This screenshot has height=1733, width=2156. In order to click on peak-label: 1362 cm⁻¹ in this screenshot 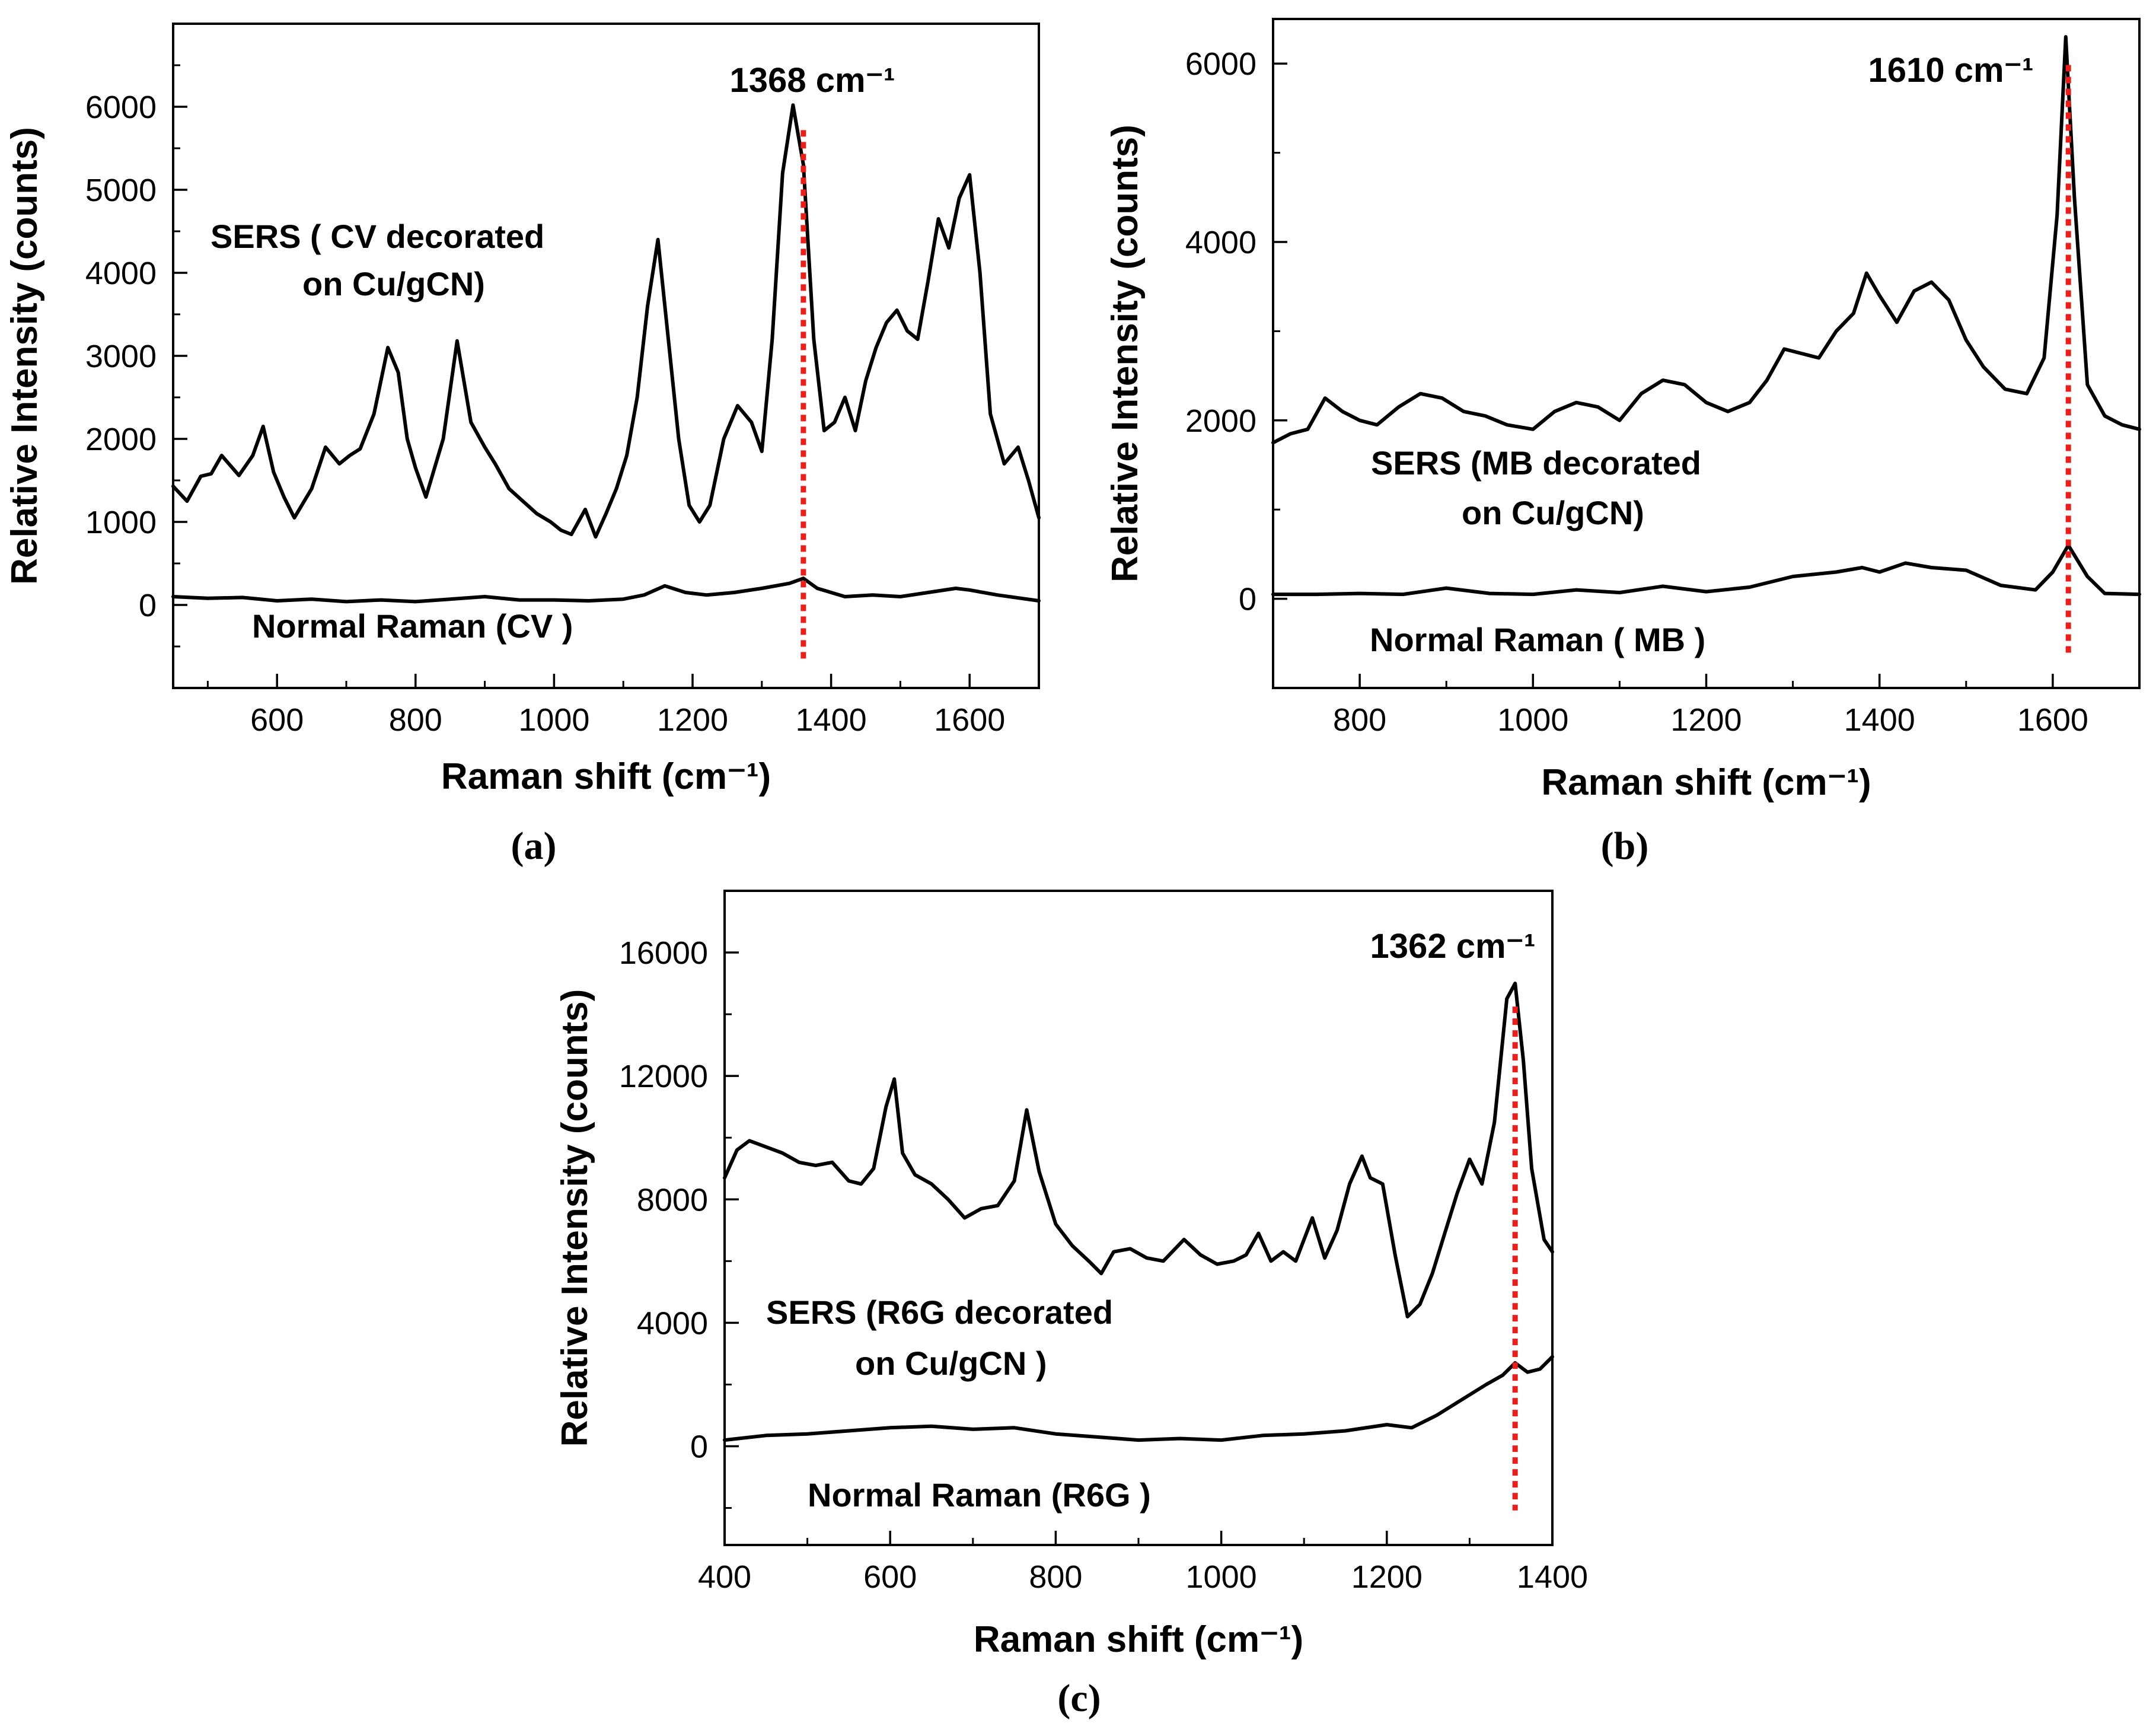, I will do `click(1453, 946)`.